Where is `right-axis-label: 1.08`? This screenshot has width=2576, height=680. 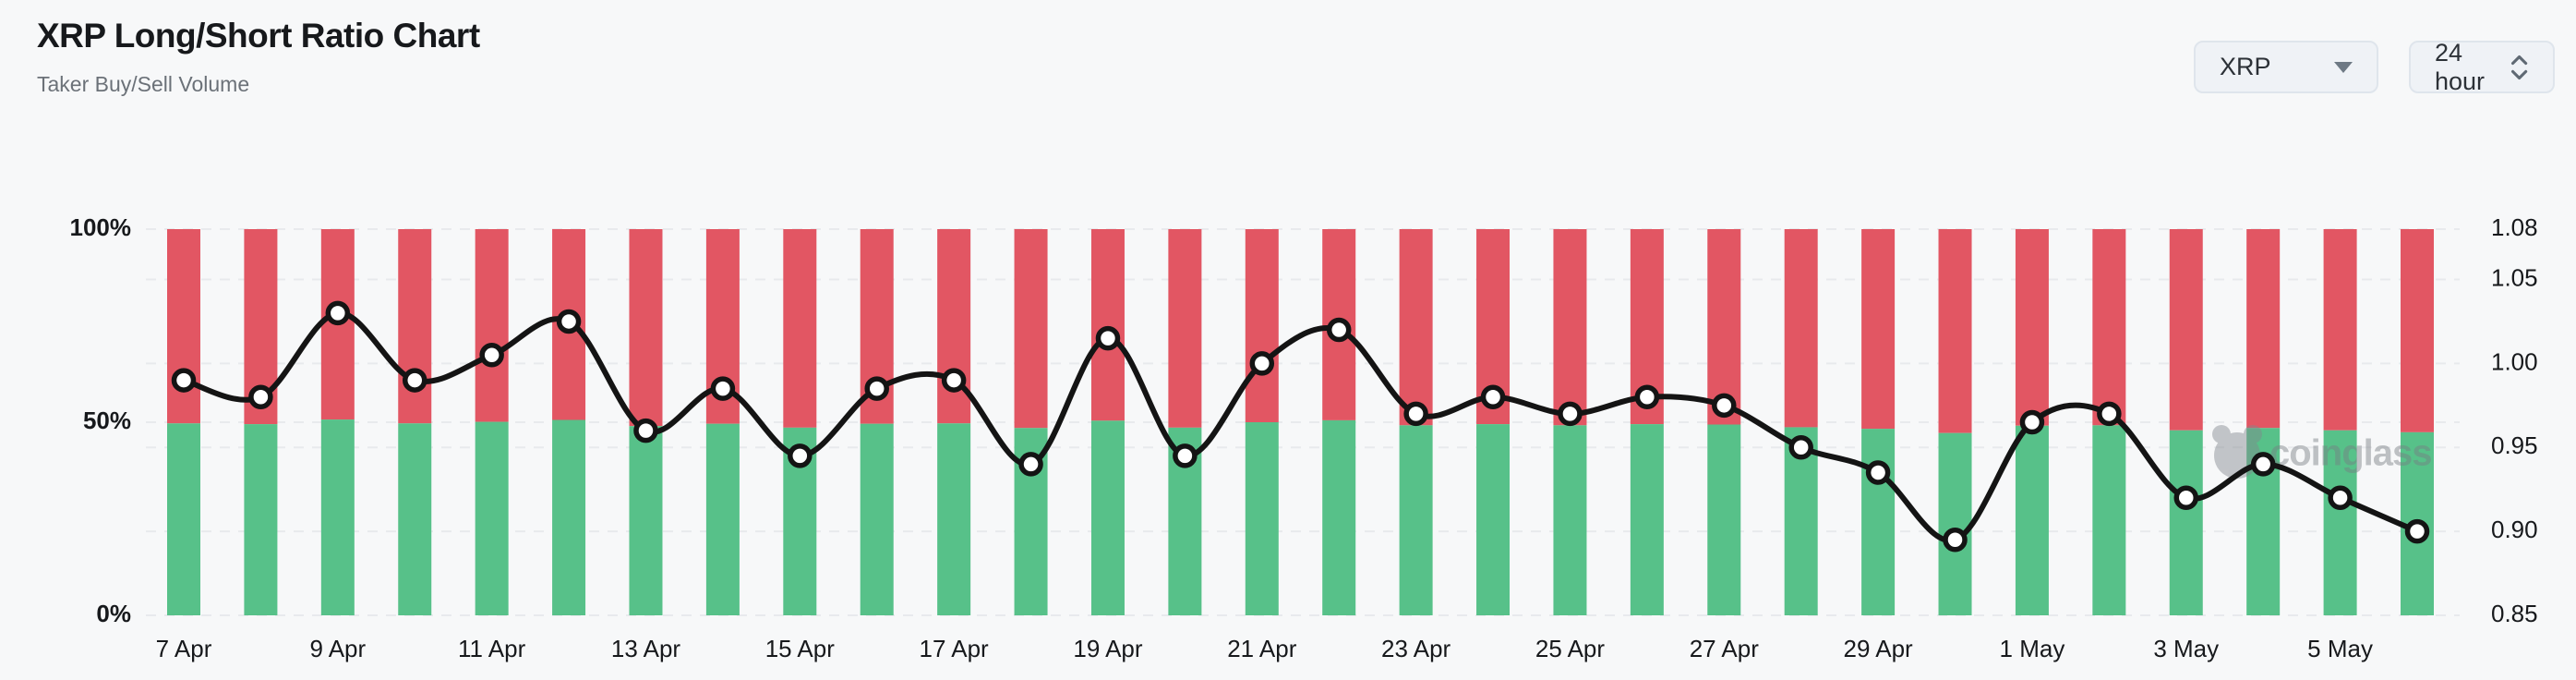
right-axis-label: 1.08 is located at coordinates (2514, 227).